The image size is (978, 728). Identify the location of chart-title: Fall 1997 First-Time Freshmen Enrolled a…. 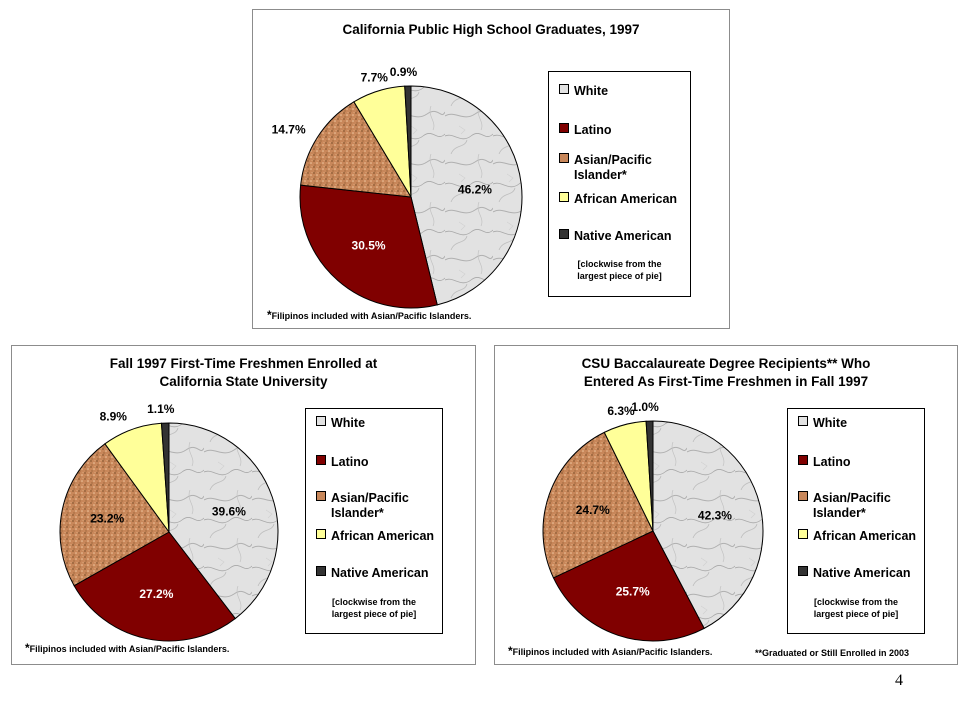
(243, 372).